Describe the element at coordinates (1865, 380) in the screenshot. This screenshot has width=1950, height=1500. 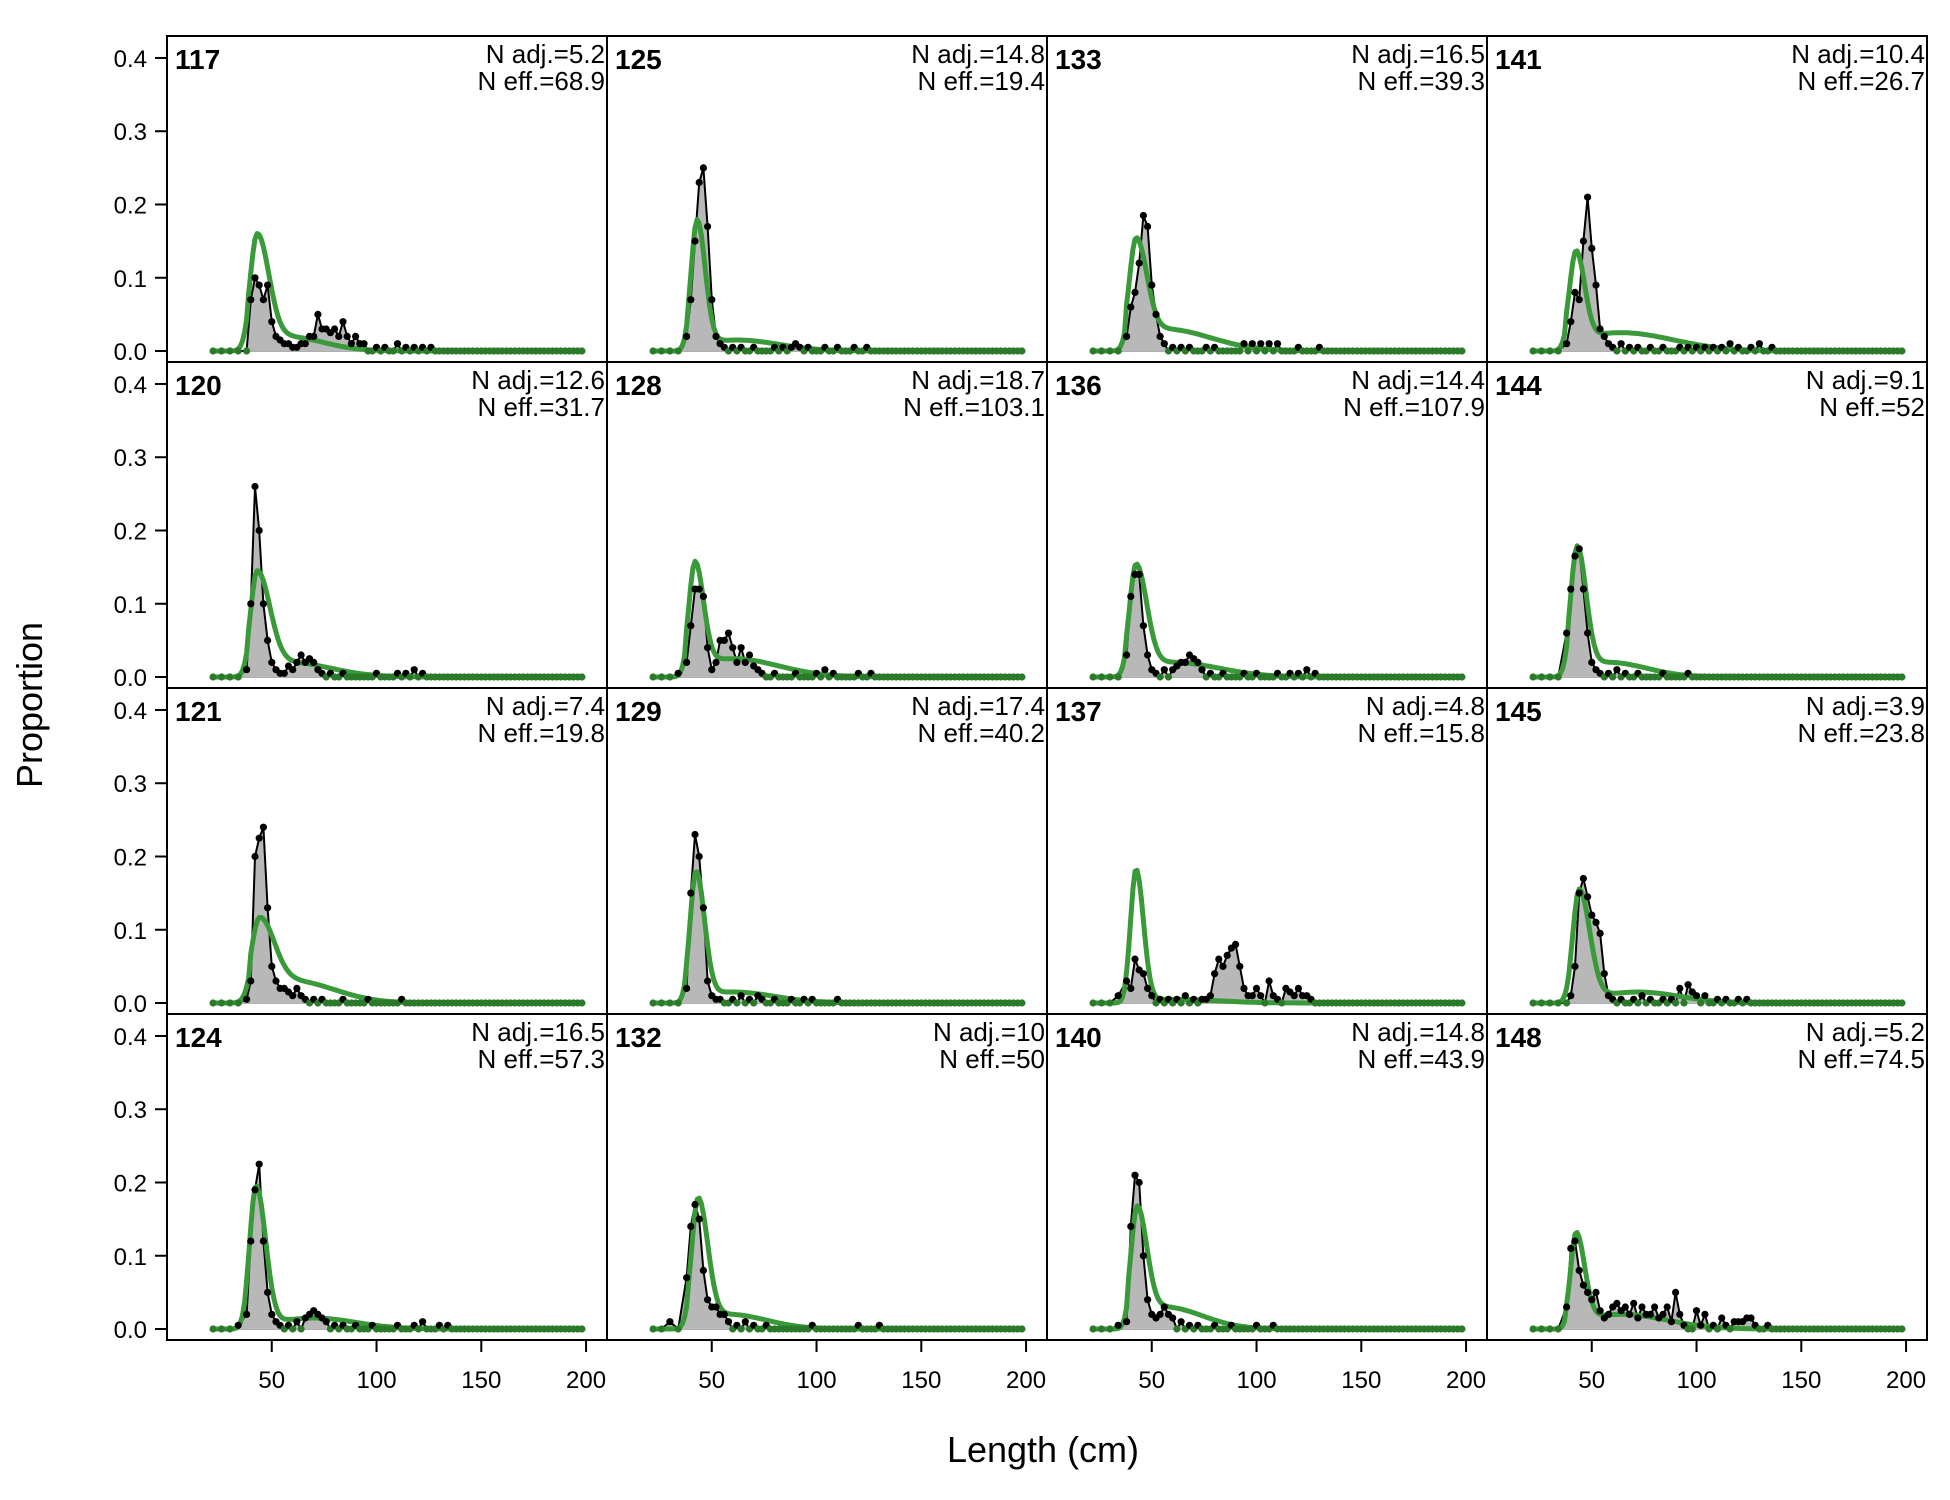
I see `n-adj-label: N adj.=9.1` at that location.